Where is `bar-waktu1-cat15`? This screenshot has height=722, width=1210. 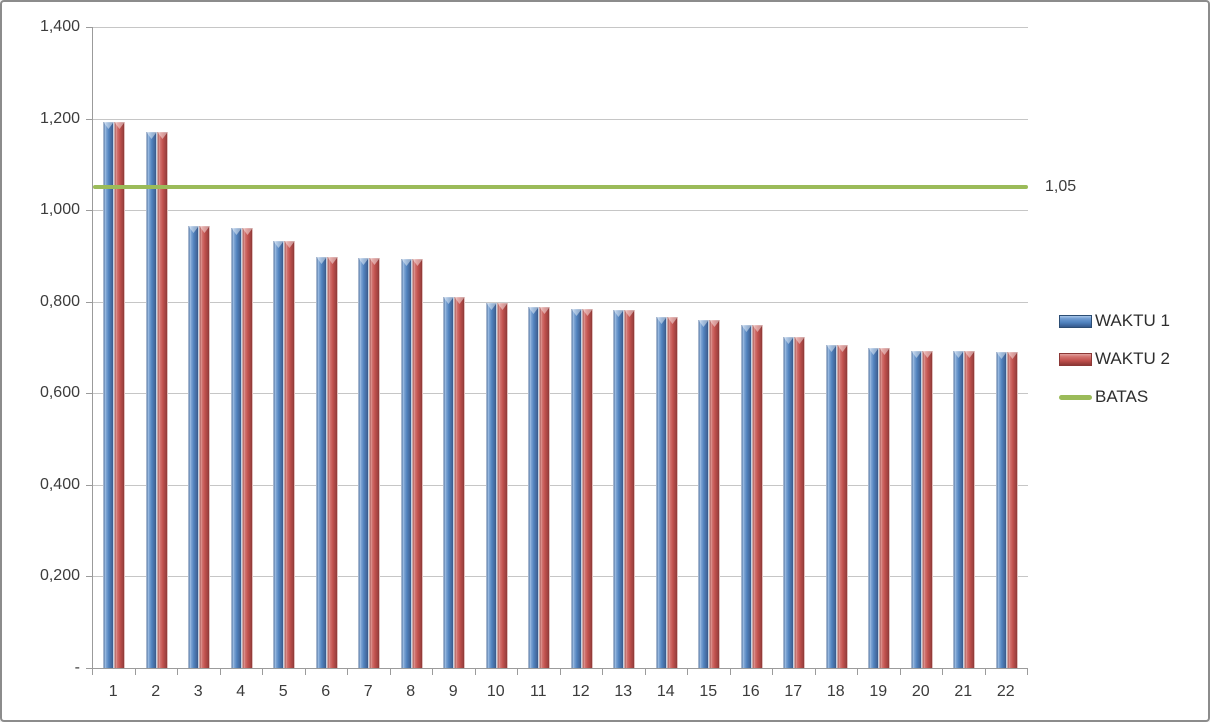
bar-waktu1-cat15 is located at coordinates (704, 494).